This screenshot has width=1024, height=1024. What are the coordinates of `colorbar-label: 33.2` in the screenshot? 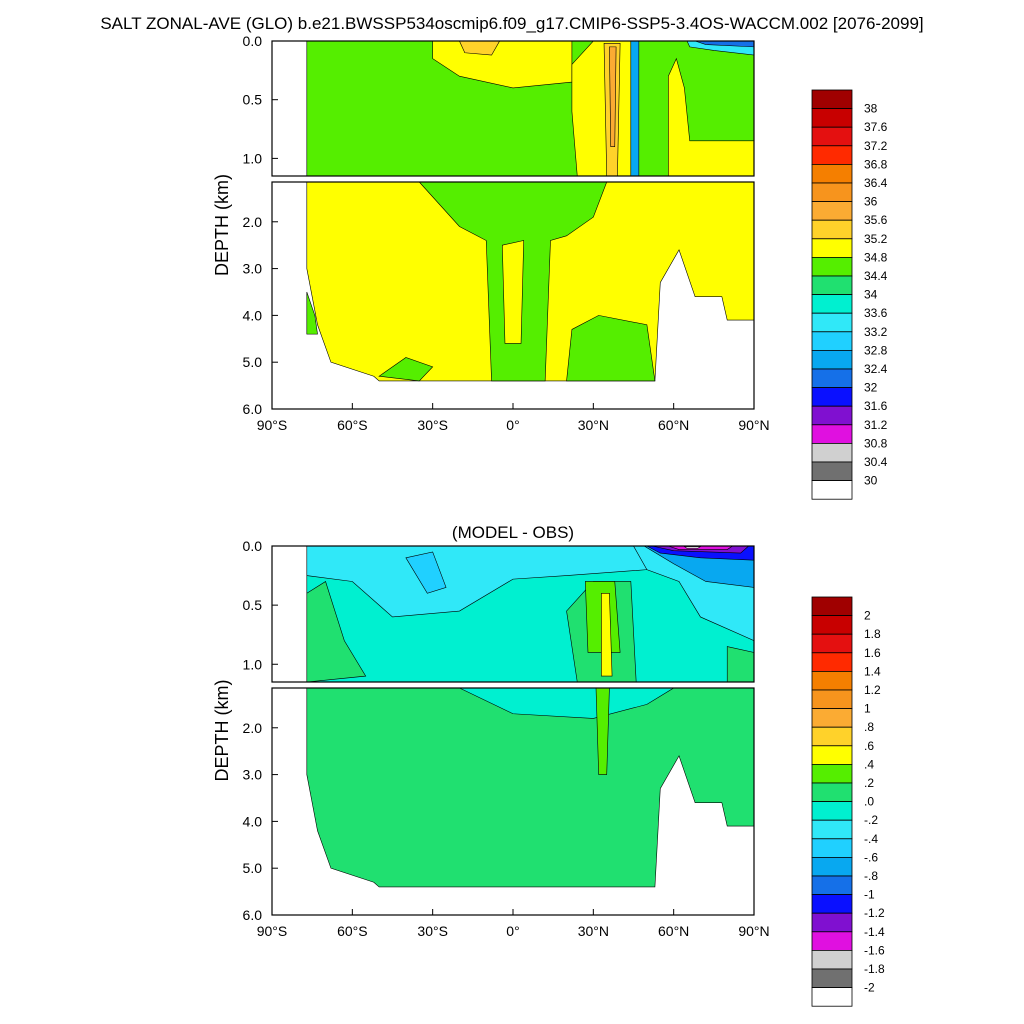 It's located at (876, 332).